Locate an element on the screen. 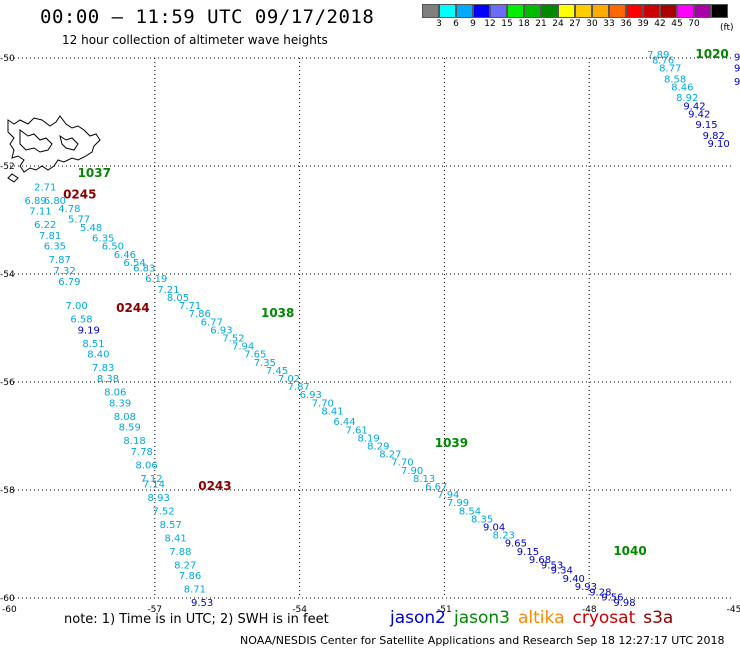 This screenshot has height=650, width=740. x-tick-label: -57 is located at coordinates (154, 610).